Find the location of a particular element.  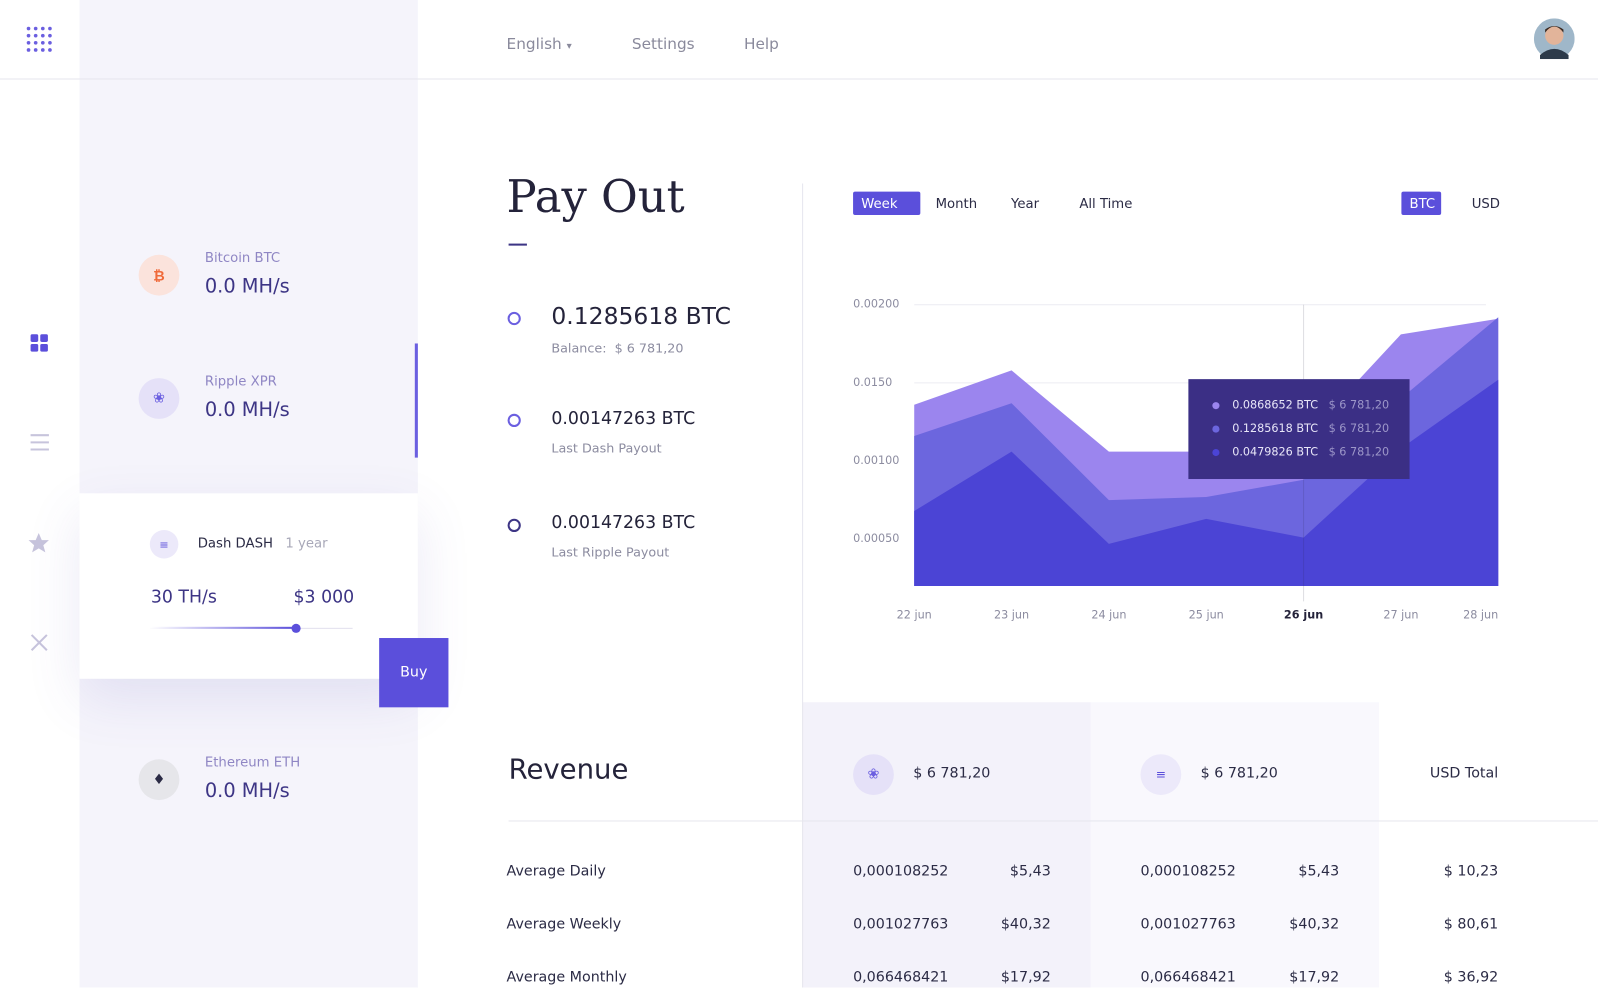

dashboard-icon is located at coordinates (39, 343).